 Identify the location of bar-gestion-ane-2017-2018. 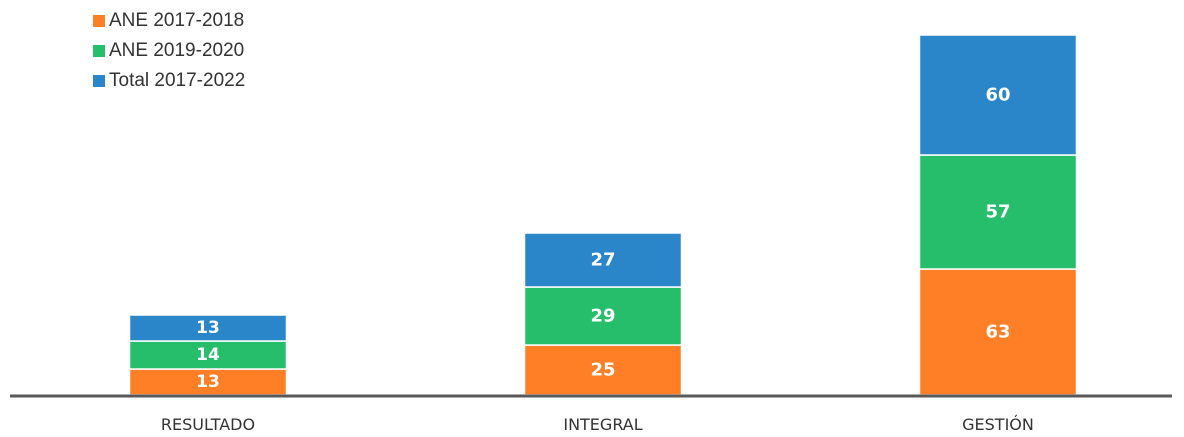
(998, 332).